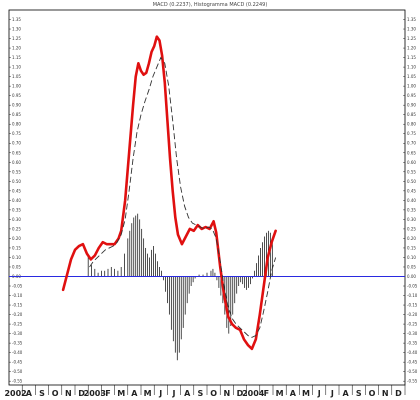 The height and width of the screenshot is (400, 420). What do you see at coordinates (95, 393) in the screenshot?
I see `x-tick-label: 2003` at bounding box center [95, 393].